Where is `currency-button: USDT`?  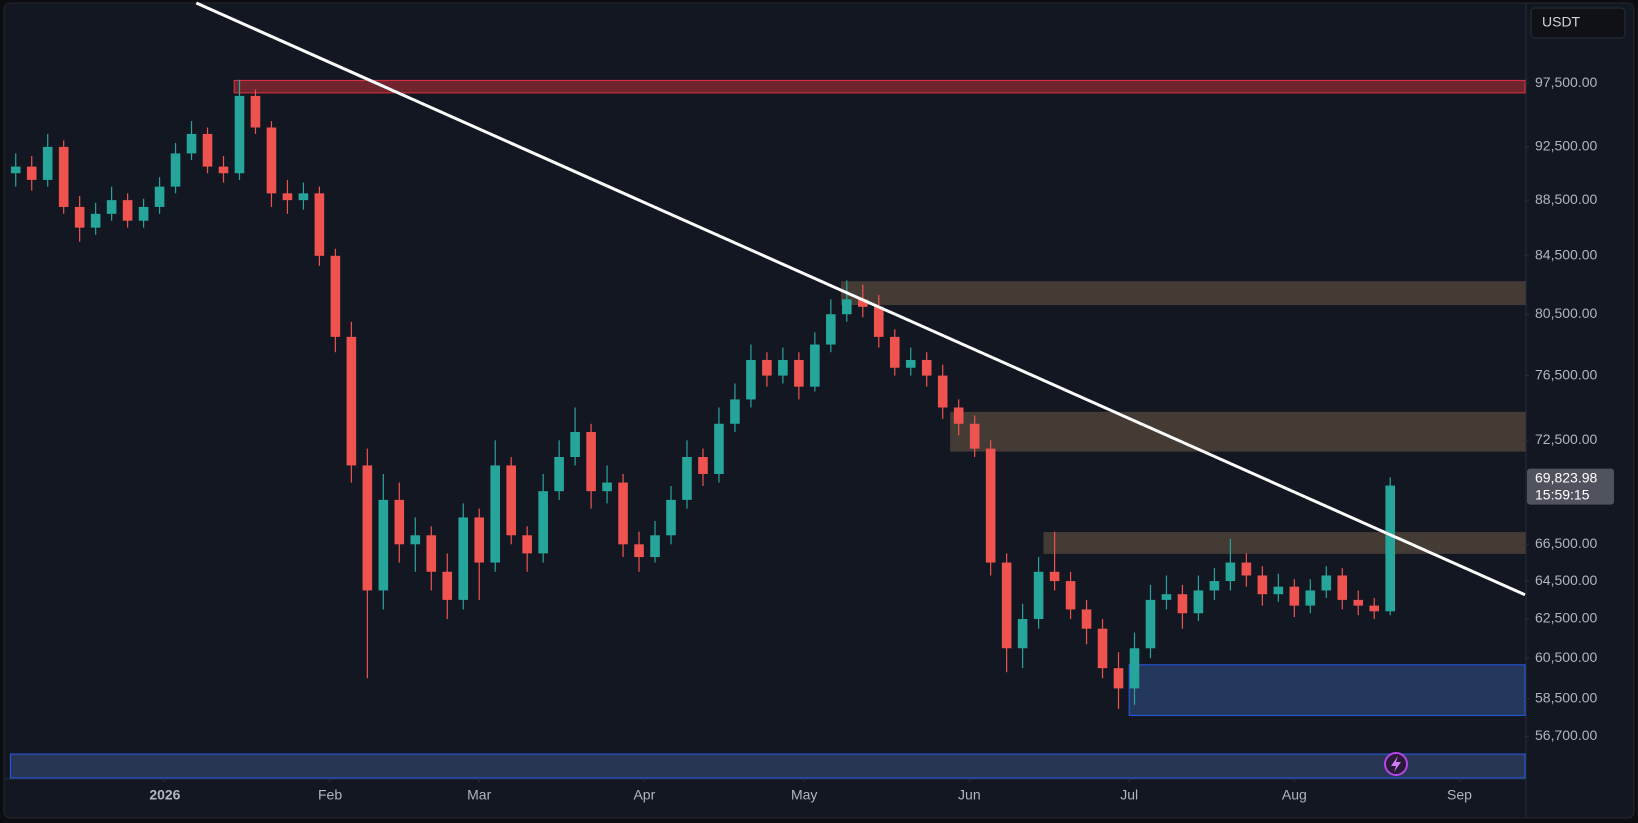
currency-button: USDT is located at coordinates (1578, 23).